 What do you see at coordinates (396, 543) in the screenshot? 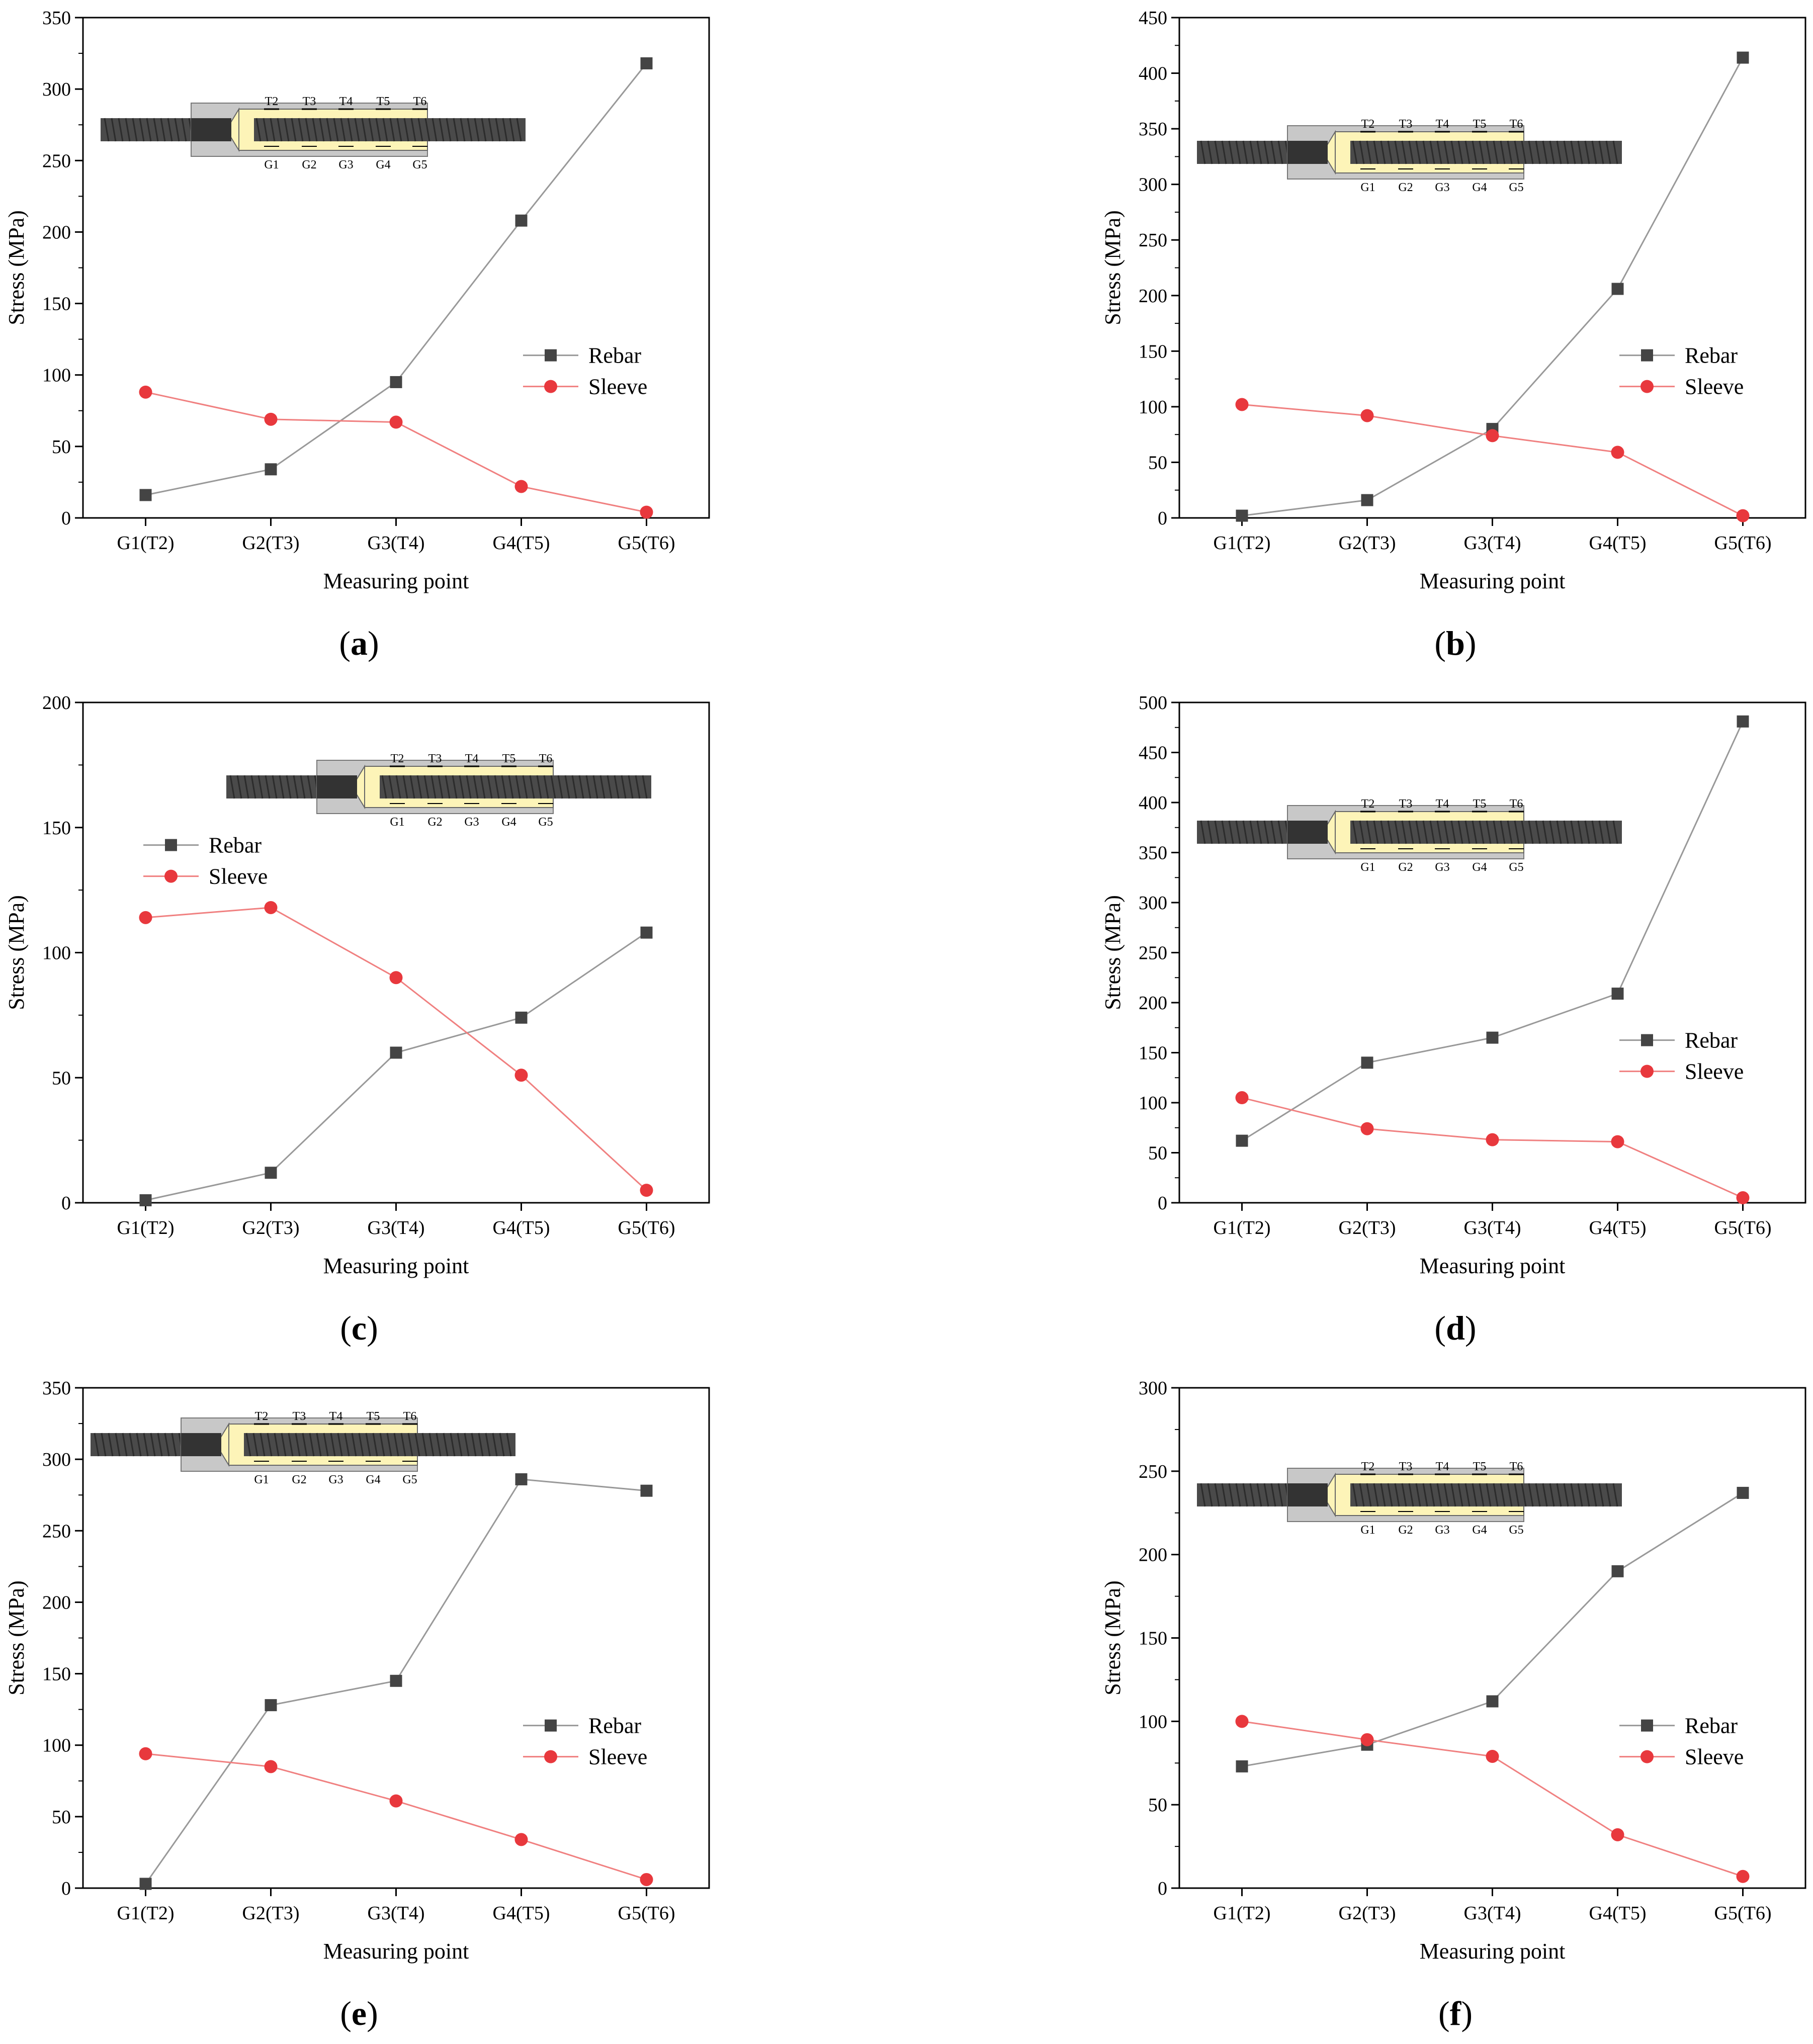
I see `x-tick-label: G3(T4)` at bounding box center [396, 543].